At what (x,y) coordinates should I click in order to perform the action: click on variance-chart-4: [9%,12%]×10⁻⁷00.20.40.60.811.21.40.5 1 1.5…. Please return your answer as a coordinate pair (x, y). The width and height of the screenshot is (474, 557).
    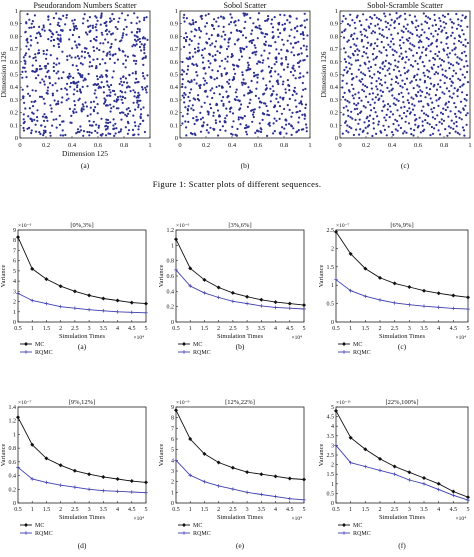
    Looking at the image, I should click on (74, 474).